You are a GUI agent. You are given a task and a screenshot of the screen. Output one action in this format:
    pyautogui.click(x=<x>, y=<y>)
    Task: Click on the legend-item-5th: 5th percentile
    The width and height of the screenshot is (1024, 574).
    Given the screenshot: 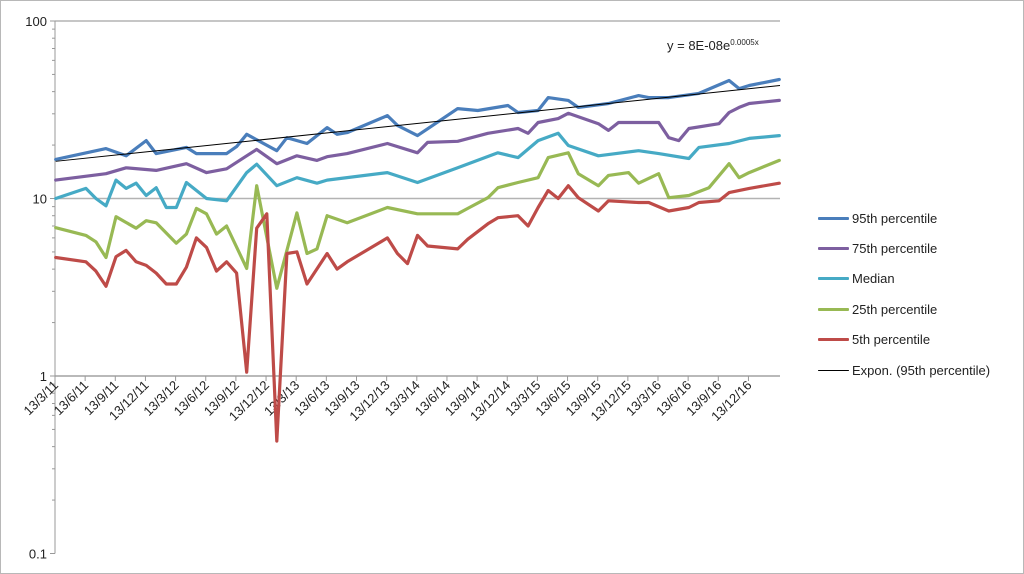 What is the action you would take?
    pyautogui.click(x=904, y=340)
    